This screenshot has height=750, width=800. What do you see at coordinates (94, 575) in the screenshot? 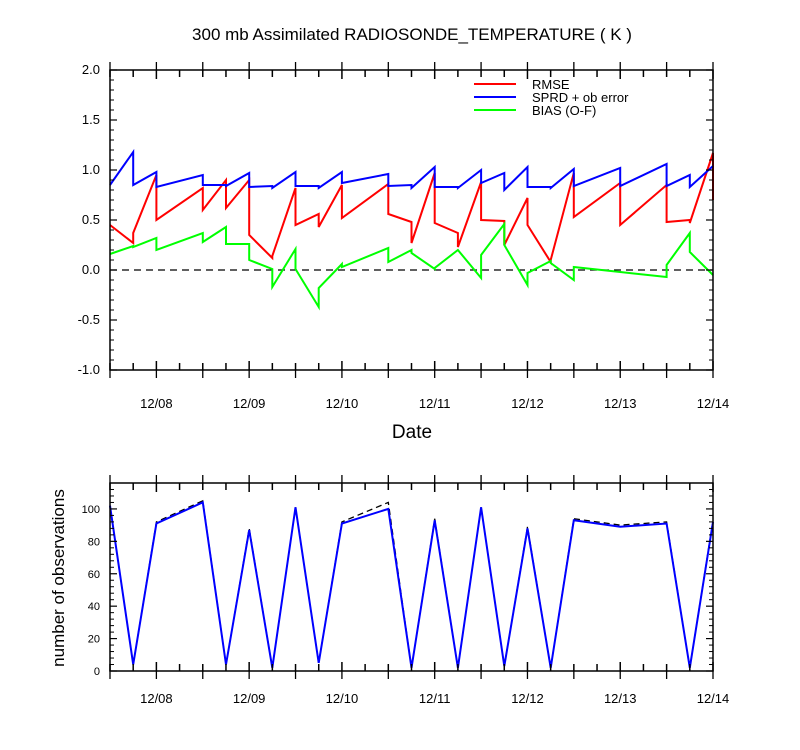
I see `y-tick-label: 60` at bounding box center [94, 575].